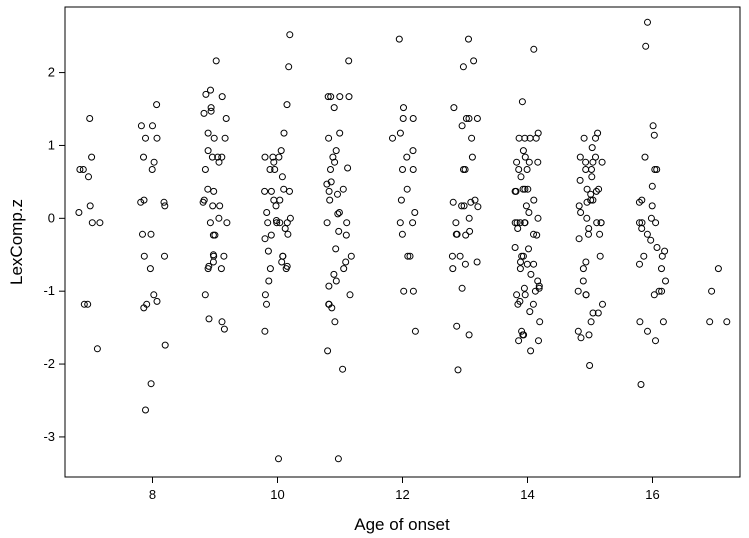 Image resolution: width=749 pixels, height=538 pixels. Describe the element at coordinates (652, 494) in the screenshot. I see `x-tick-label: 16` at that location.